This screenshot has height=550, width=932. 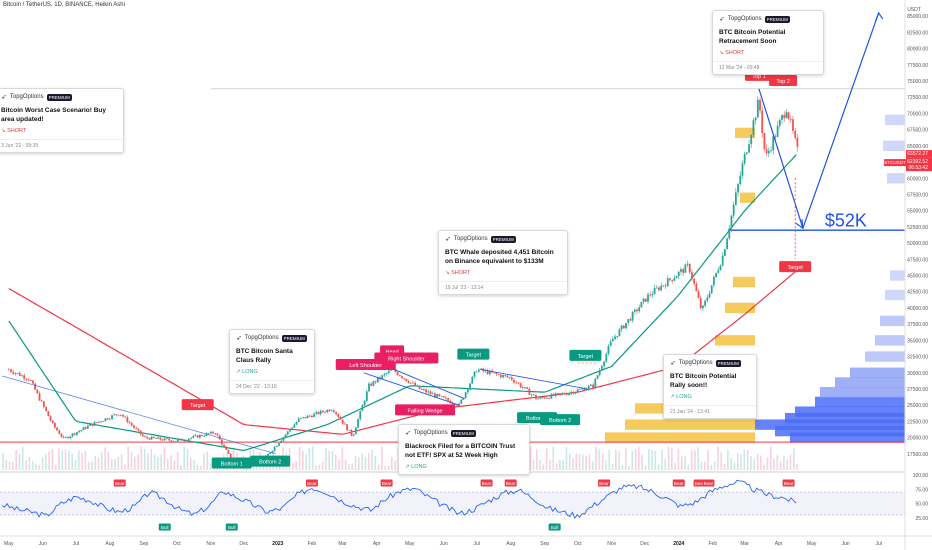 What do you see at coordinates (270, 463) in the screenshot?
I see `pattern-label: Bottom 2` at bounding box center [270, 463].